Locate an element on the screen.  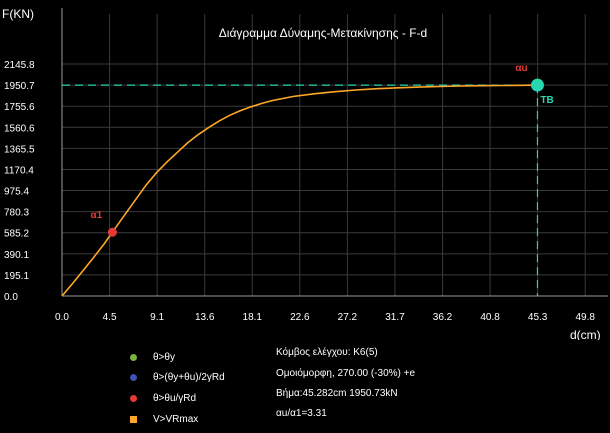
x-tick-label: 18.1 is located at coordinates (253, 317).